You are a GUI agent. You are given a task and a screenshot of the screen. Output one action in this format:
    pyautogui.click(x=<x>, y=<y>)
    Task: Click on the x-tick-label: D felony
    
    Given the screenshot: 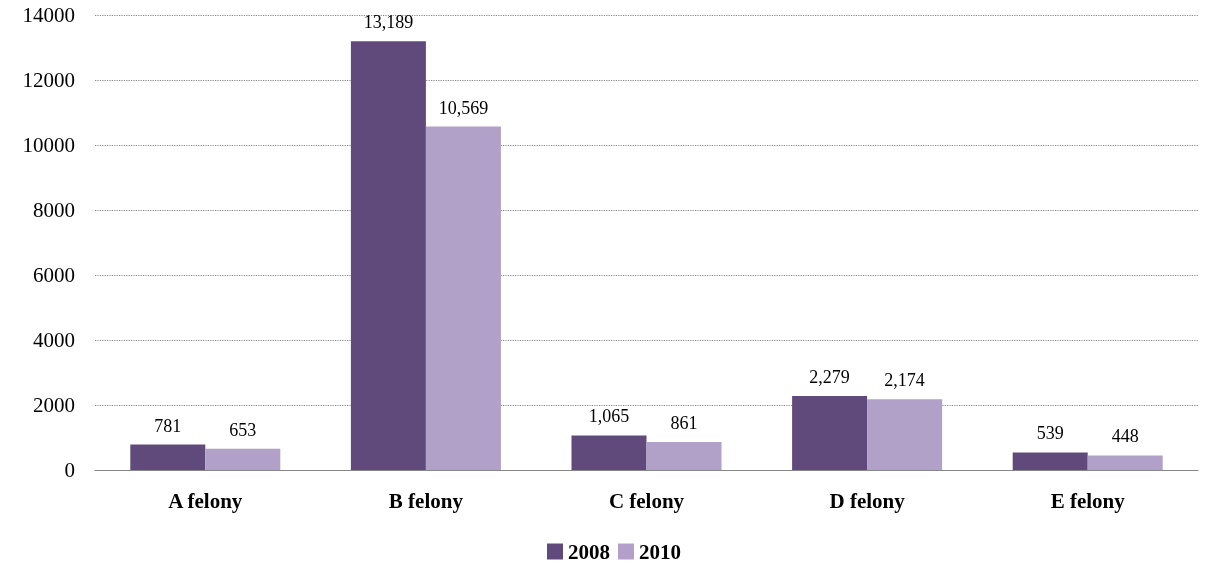 What is the action you would take?
    pyautogui.click(x=867, y=500)
    